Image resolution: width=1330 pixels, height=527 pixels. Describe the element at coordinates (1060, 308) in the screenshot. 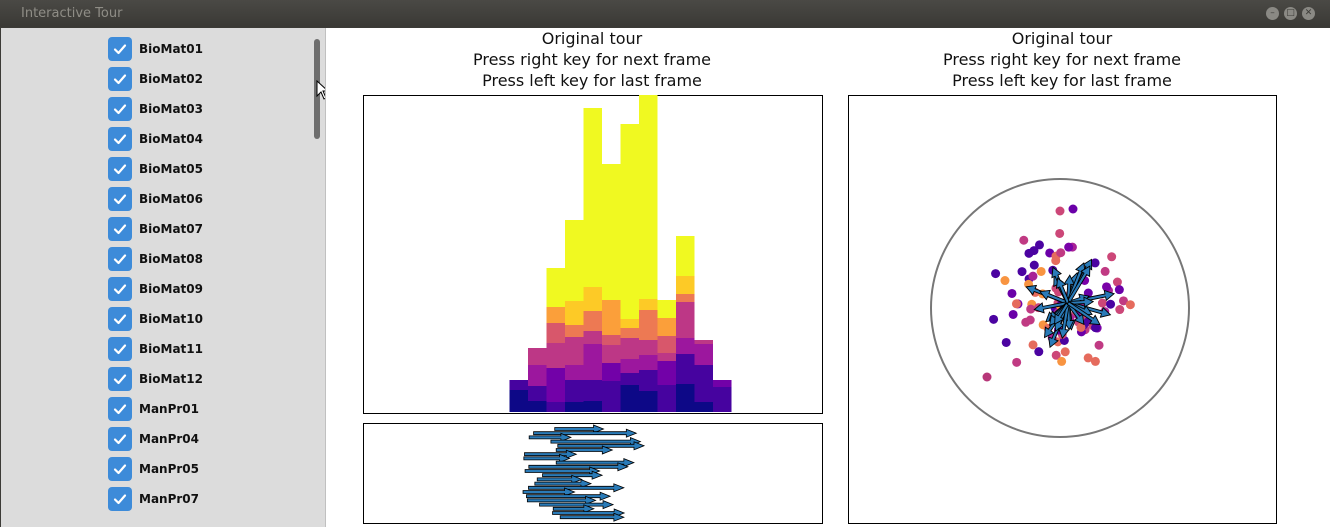

I see `unit-circle` at that location.